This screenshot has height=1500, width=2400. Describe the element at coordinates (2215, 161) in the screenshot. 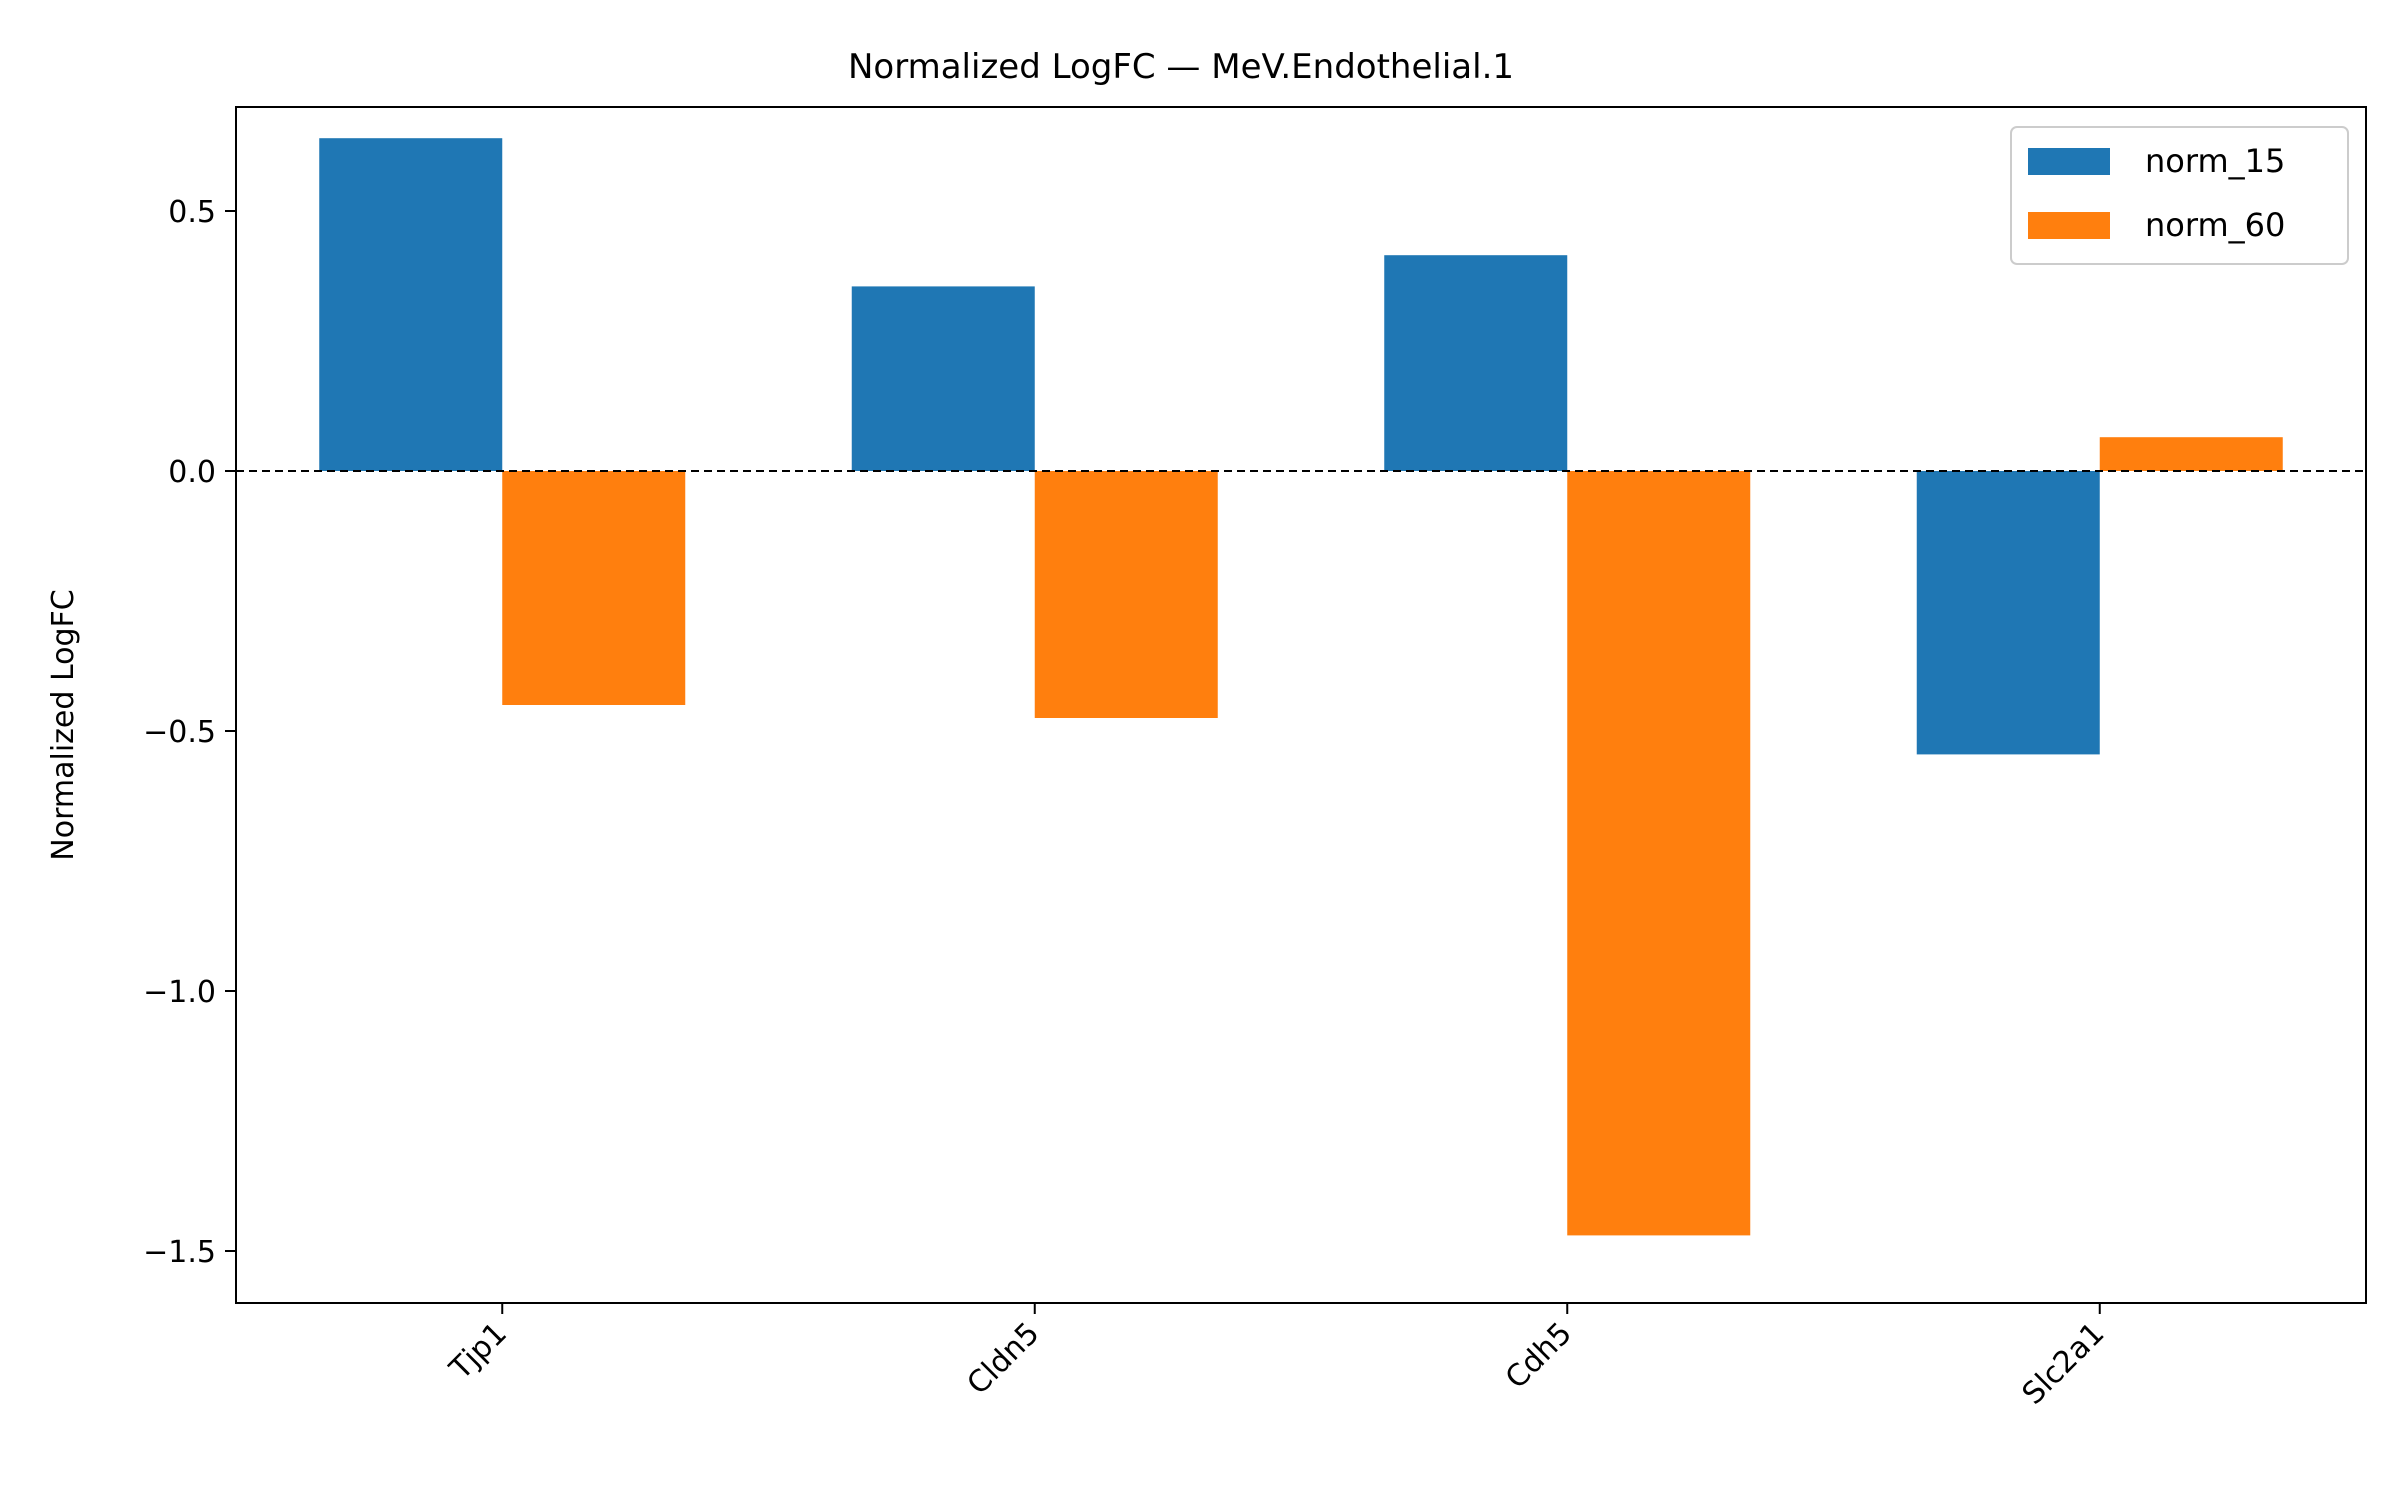

I see `legend-label-norm_15: norm_15` at that location.